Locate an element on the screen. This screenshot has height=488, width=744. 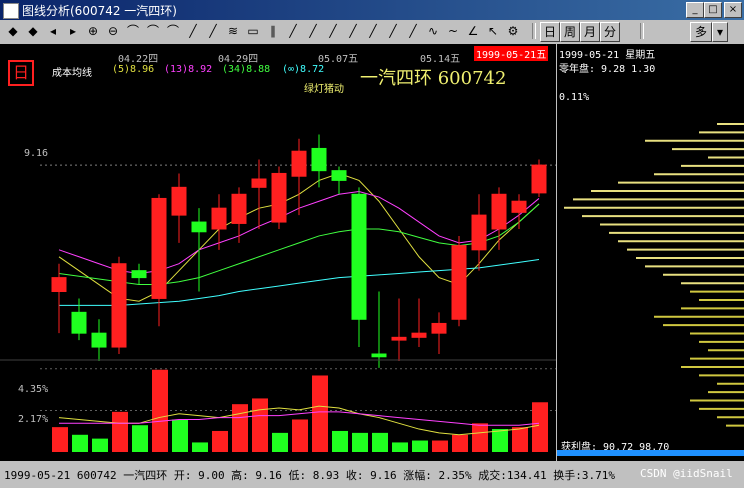
close-button: × is located at coordinates (733, 10).